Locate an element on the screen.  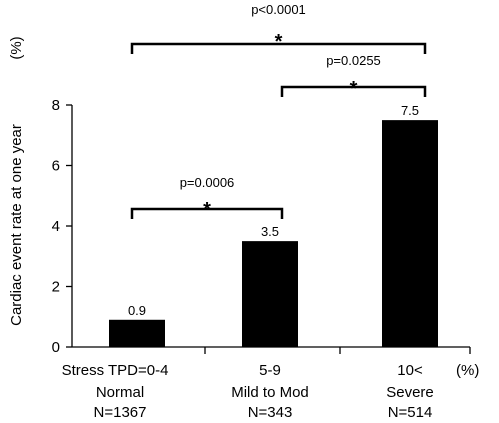
bar-value-label: 3.5 is located at coordinates (270, 231).